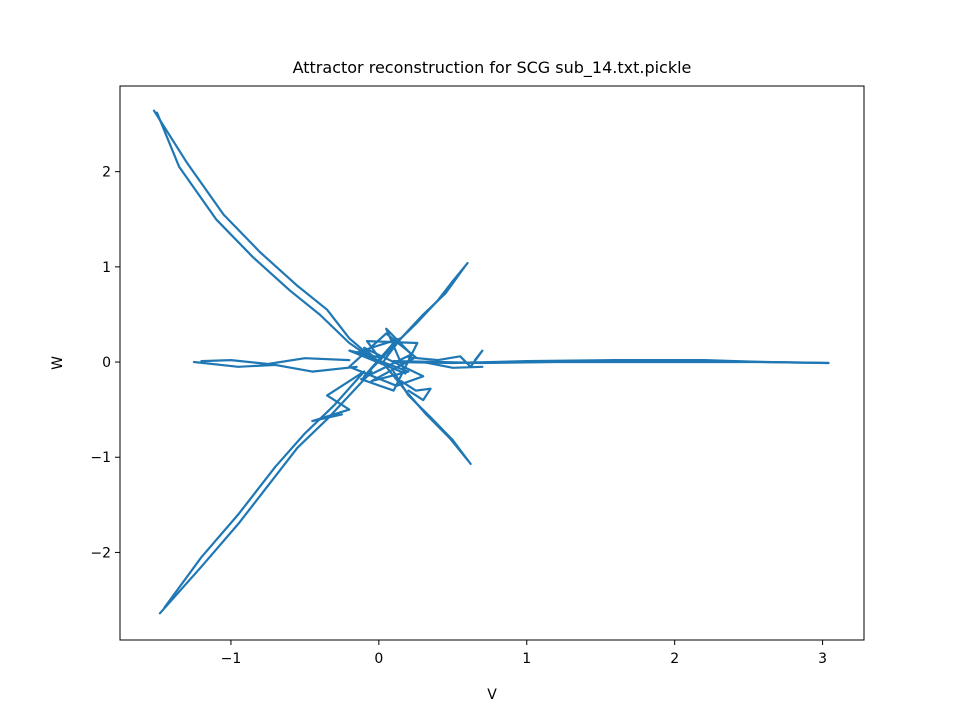 Image resolution: width=960 pixels, height=720 pixels. I want to click on y-tick-label: 1, so click(106, 268).